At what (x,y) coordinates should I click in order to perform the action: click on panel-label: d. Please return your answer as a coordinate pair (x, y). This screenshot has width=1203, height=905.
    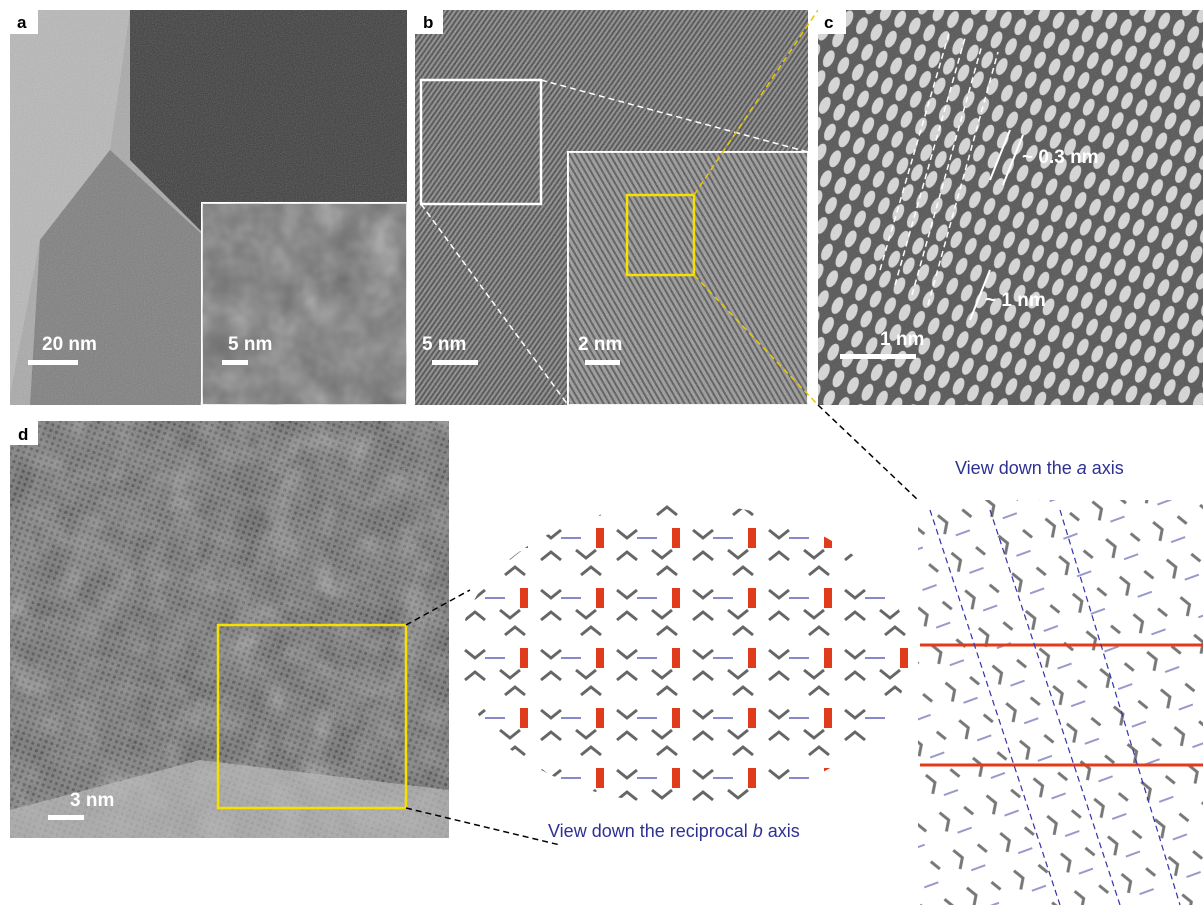
    Looking at the image, I should click on (23, 434).